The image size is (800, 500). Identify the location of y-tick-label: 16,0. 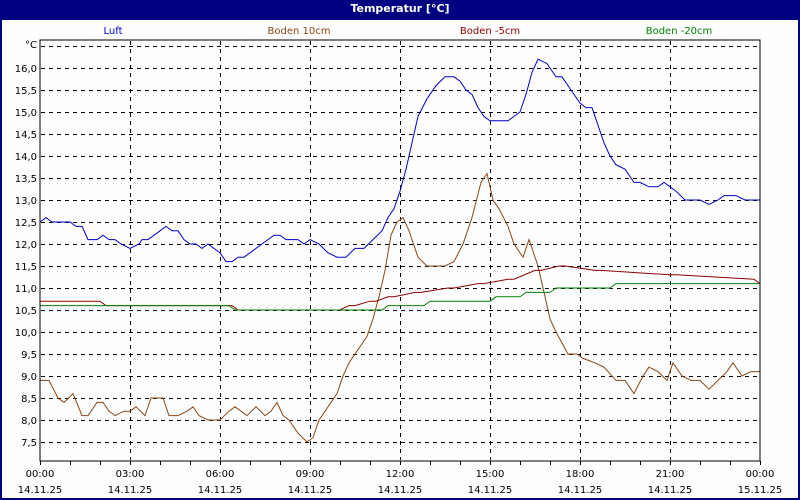
(26, 69).